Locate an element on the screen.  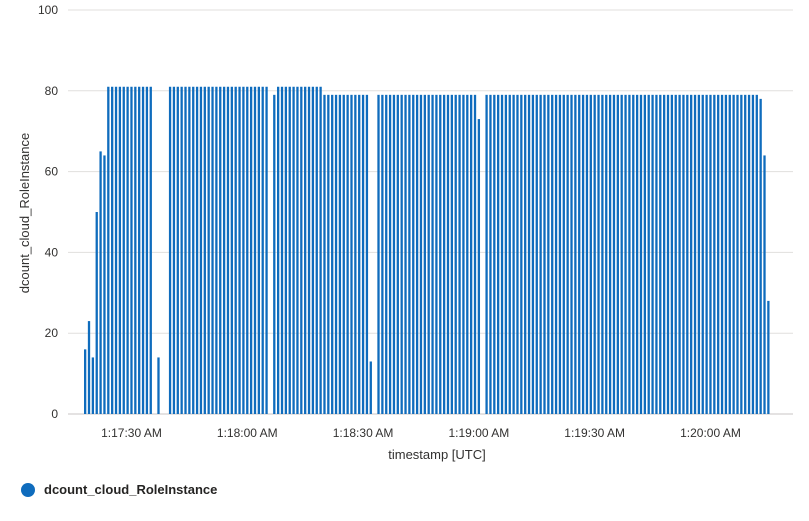
legend: dcount_cloud_RoleInstance is located at coordinates (119, 489).